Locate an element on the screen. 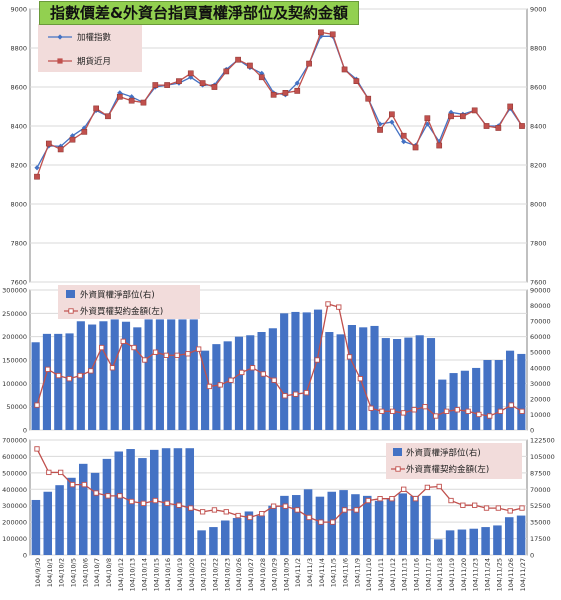 The height and width of the screenshot is (600, 561). x-tick-label: 104/10/13 is located at coordinates (133, 574).